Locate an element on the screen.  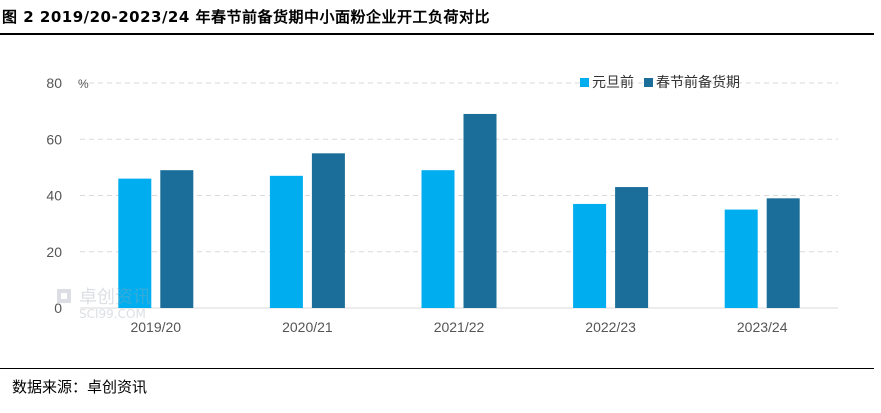
x-tick-label: 2021/22 is located at coordinates (459, 327).